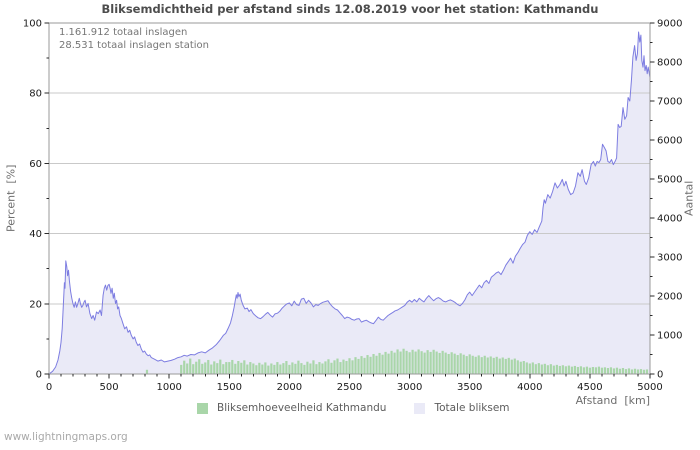 The width and height of the screenshot is (700, 450). I want to click on x-tick-label: 2500, so click(349, 387).